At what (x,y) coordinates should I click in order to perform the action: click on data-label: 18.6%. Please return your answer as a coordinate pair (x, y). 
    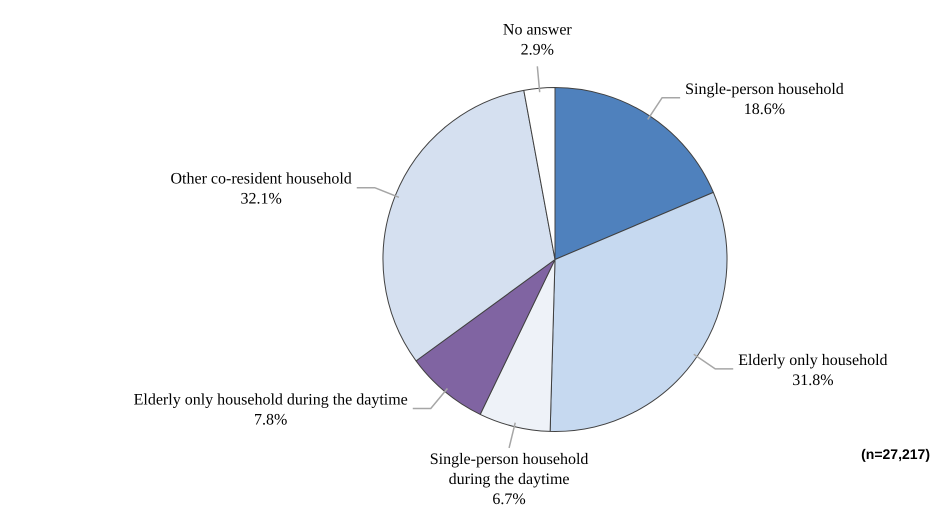
    Looking at the image, I should click on (765, 109).